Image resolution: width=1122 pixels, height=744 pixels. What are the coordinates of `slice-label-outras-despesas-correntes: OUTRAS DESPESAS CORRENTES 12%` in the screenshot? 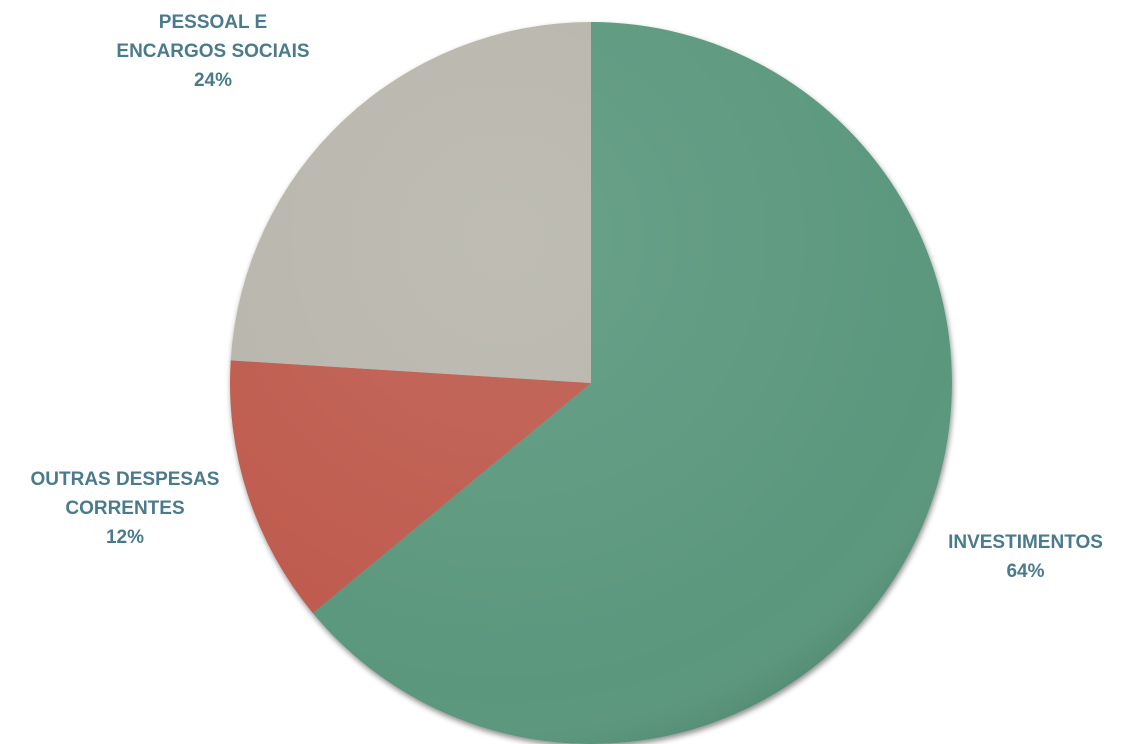 It's located at (125, 508).